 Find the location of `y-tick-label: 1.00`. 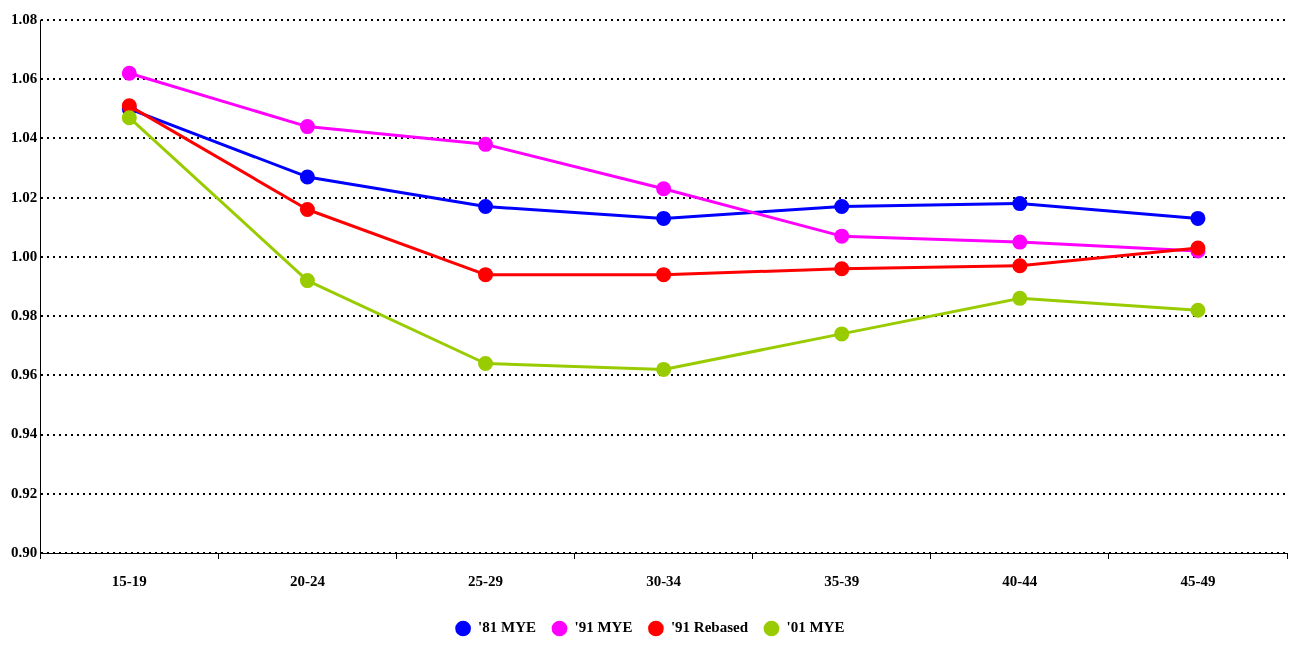

y-tick-label: 1.00 is located at coordinates (24, 255).